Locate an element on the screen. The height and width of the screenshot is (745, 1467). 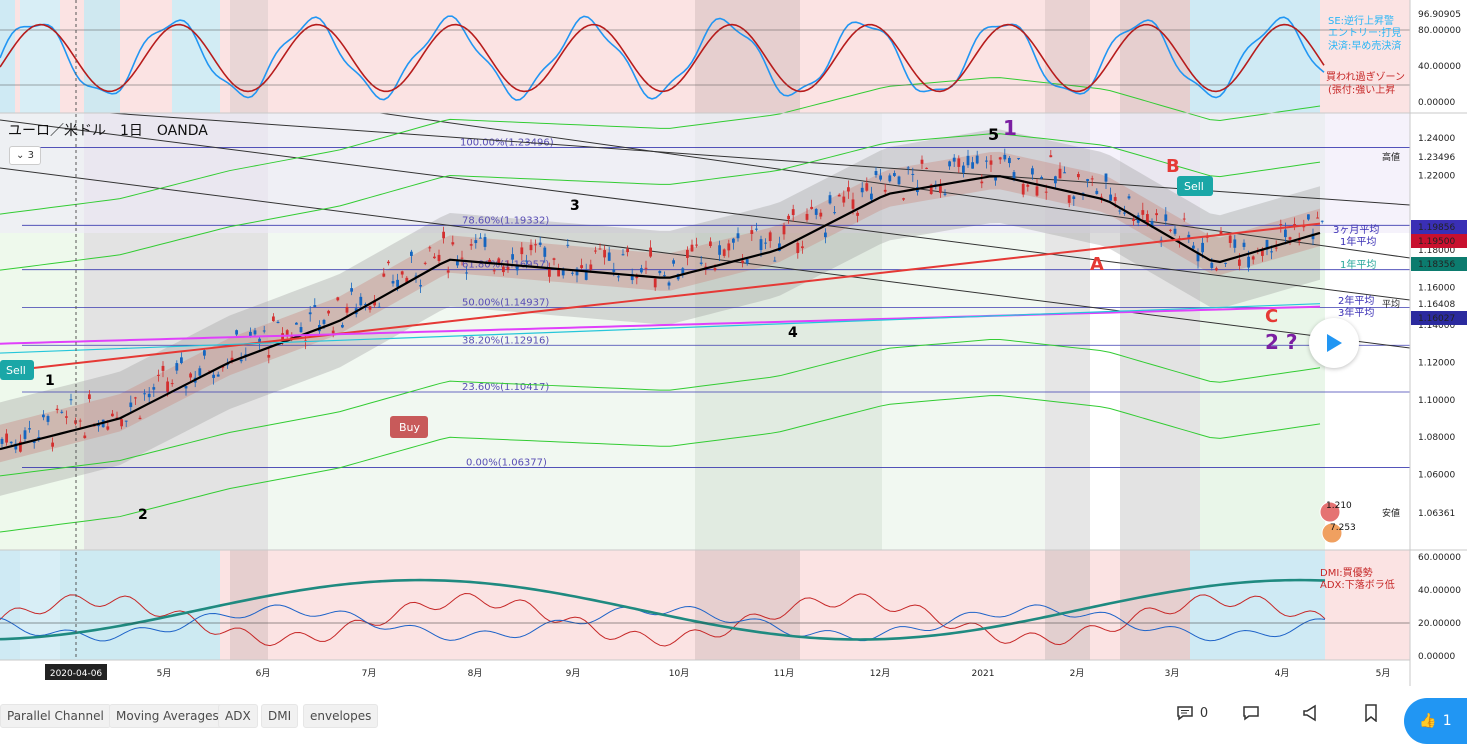
time-tick: 12月 is located at coordinates (880, 673).